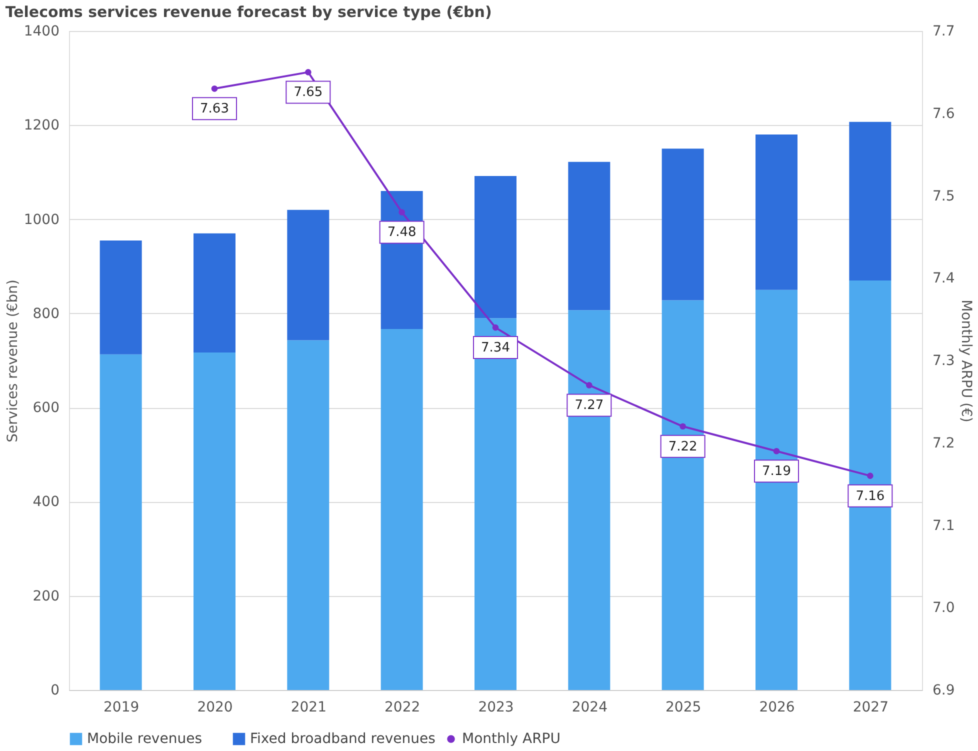 Image resolution: width=978 pixels, height=751 pixels. What do you see at coordinates (46, 502) in the screenshot?
I see `y-tick-label: 400` at bounding box center [46, 502].